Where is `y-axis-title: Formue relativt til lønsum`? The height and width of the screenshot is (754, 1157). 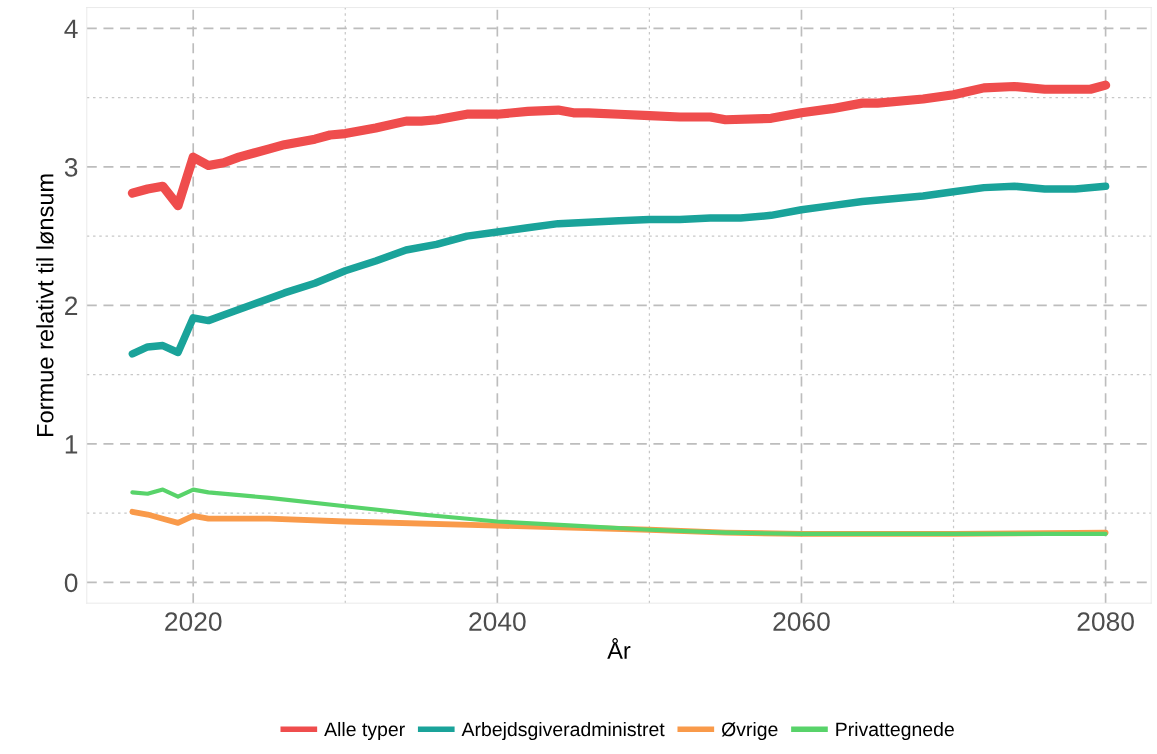
y-axis-title: Formue relativt til lønsum is located at coordinates (45, 305).